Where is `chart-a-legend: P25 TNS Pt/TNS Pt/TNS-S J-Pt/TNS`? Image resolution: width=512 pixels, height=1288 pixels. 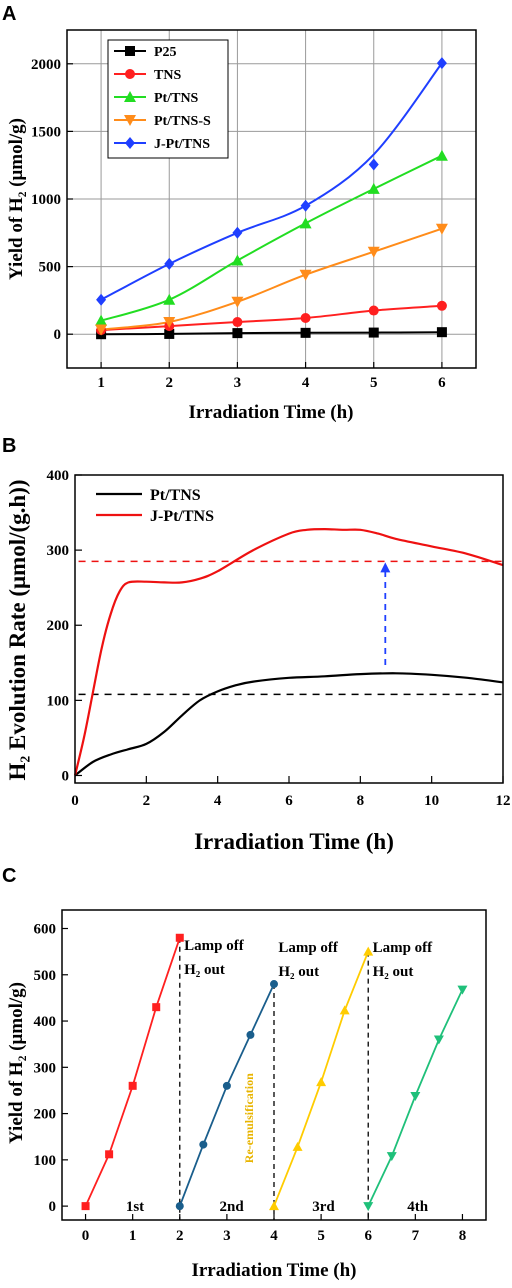 chart-a-legend: P25 TNS Pt/TNS Pt/TNS-S J-Pt/TNS is located at coordinates (168, 99).